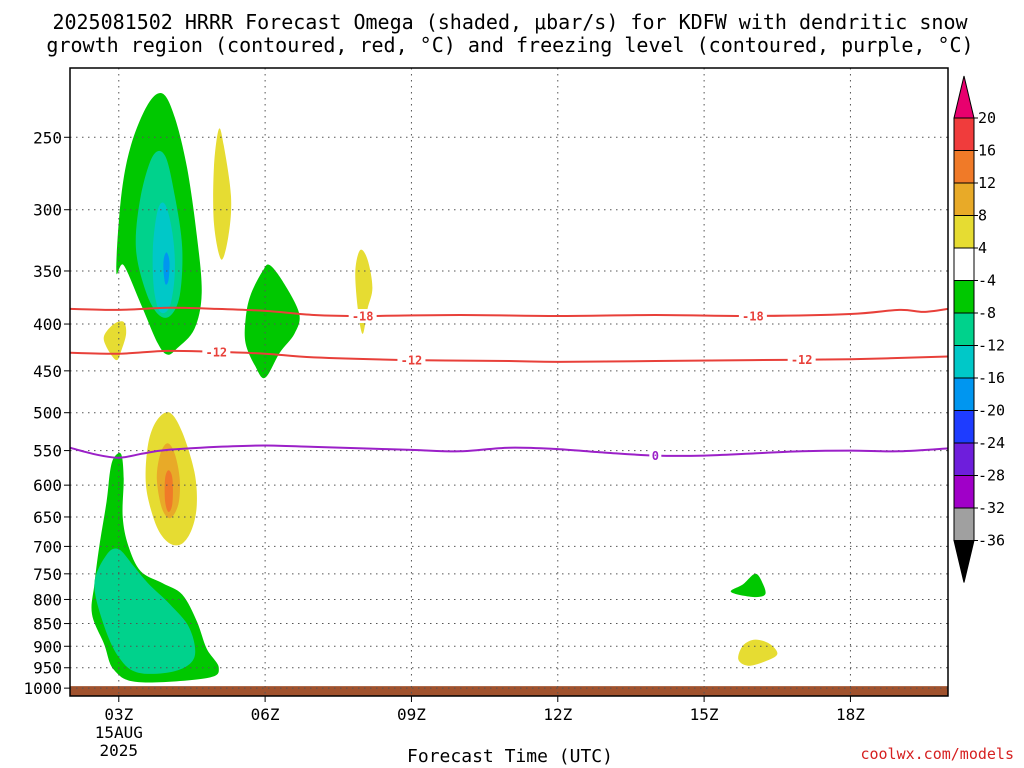  What do you see at coordinates (265, 714) in the screenshot?
I see `x-tick-label-06Z: 06Z` at bounding box center [265, 714].